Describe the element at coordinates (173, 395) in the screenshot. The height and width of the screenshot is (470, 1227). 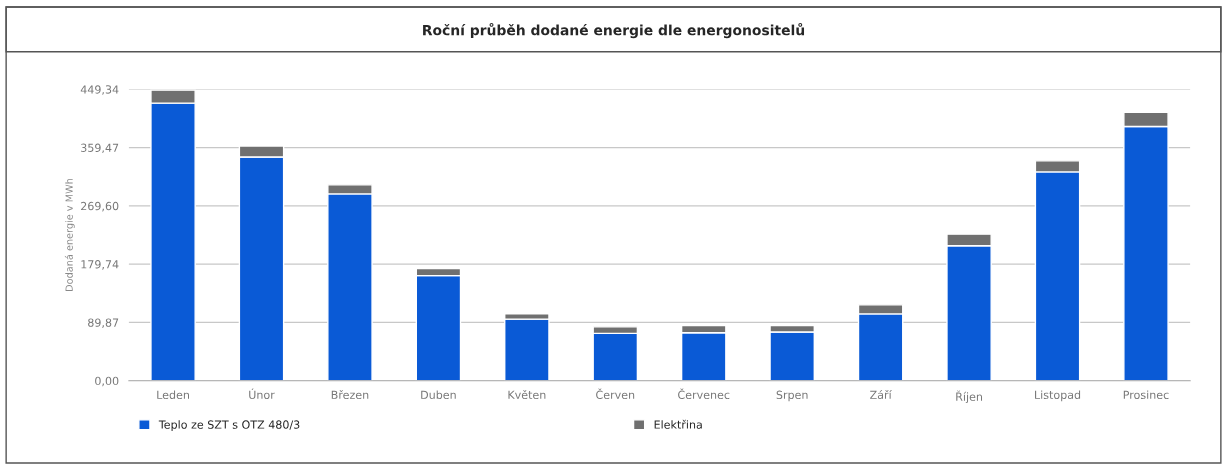
I see `x-tick-label: Leden` at that location.